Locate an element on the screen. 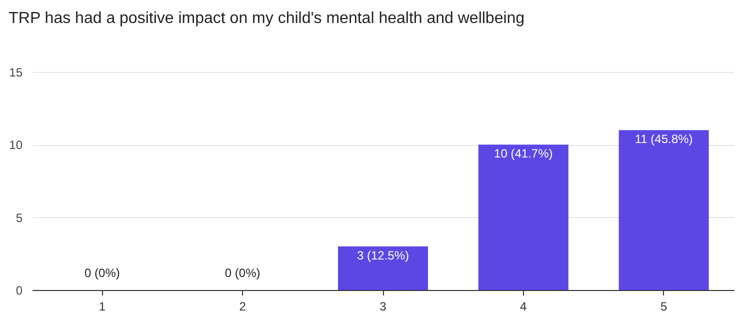 This screenshot has width=744, height=320. x-tick-label: 3 is located at coordinates (383, 307).